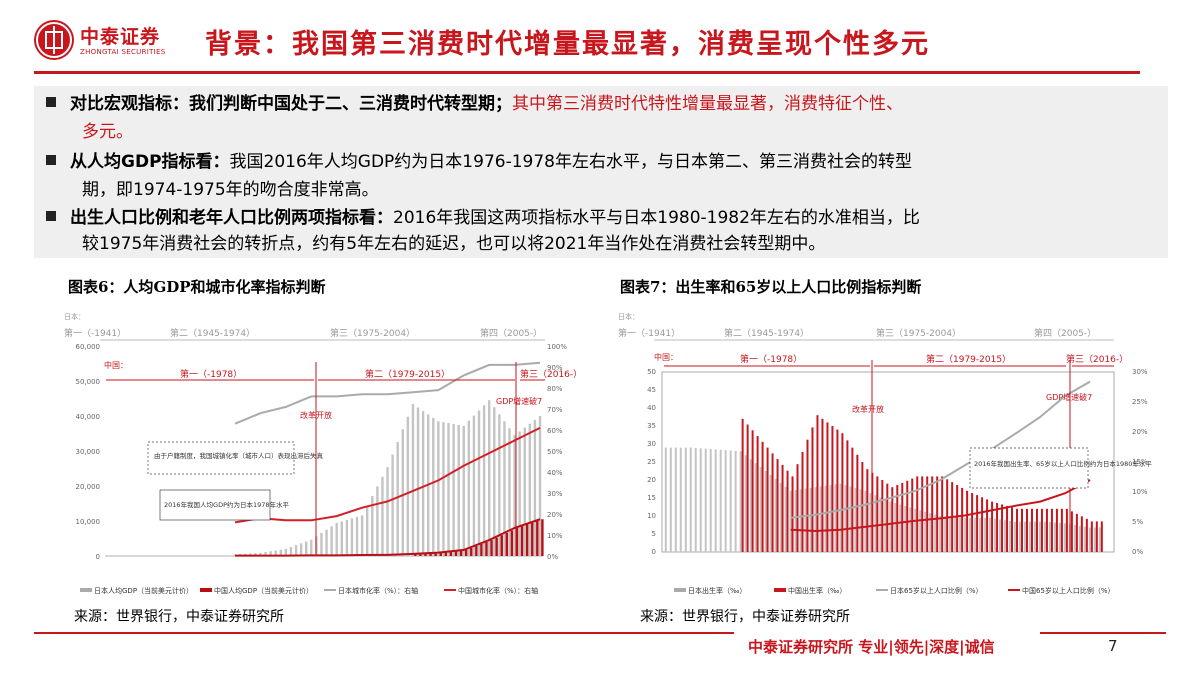  I want to click on chart6-legend-item: 中国人均GDP（当前美元计价）, so click(263, 590).